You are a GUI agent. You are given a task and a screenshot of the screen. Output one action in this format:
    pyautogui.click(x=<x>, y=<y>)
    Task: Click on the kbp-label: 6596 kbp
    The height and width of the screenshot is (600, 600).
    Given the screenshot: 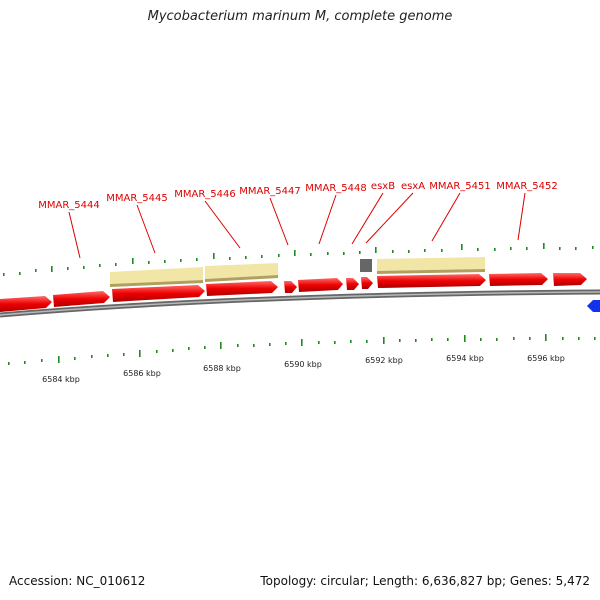 What is the action you would take?
    pyautogui.click(x=546, y=358)
    